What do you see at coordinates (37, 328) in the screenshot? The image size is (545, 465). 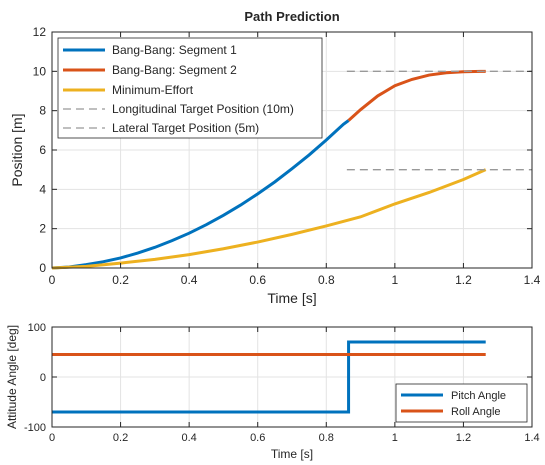 I see `y-tick-label: 100` at bounding box center [37, 328].